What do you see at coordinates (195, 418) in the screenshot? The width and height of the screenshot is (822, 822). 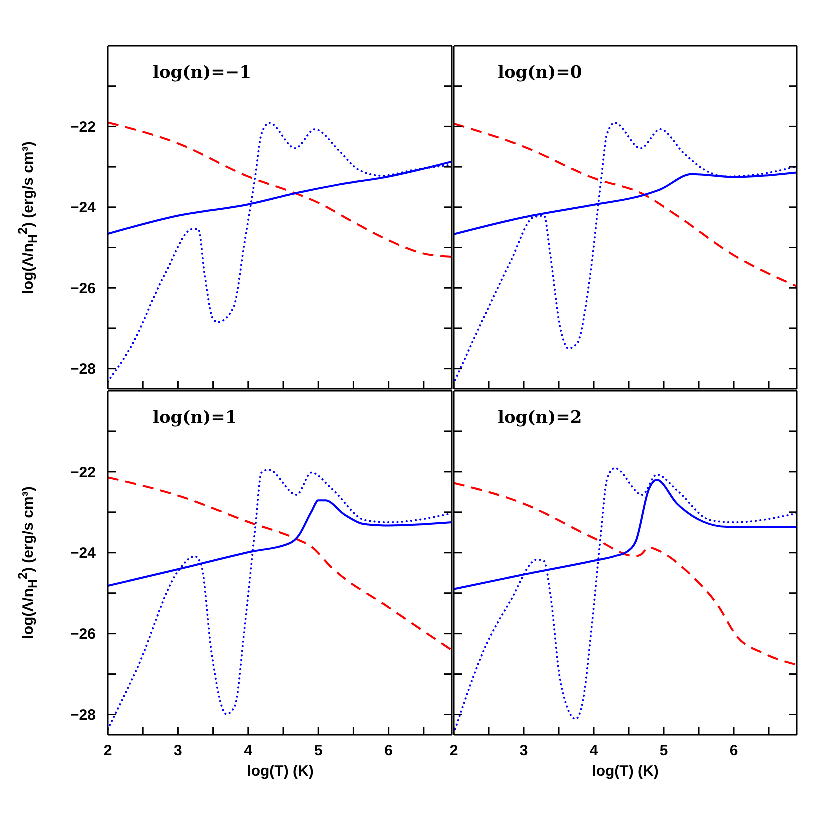 I see `annotation: log(n)=1` at bounding box center [195, 418].